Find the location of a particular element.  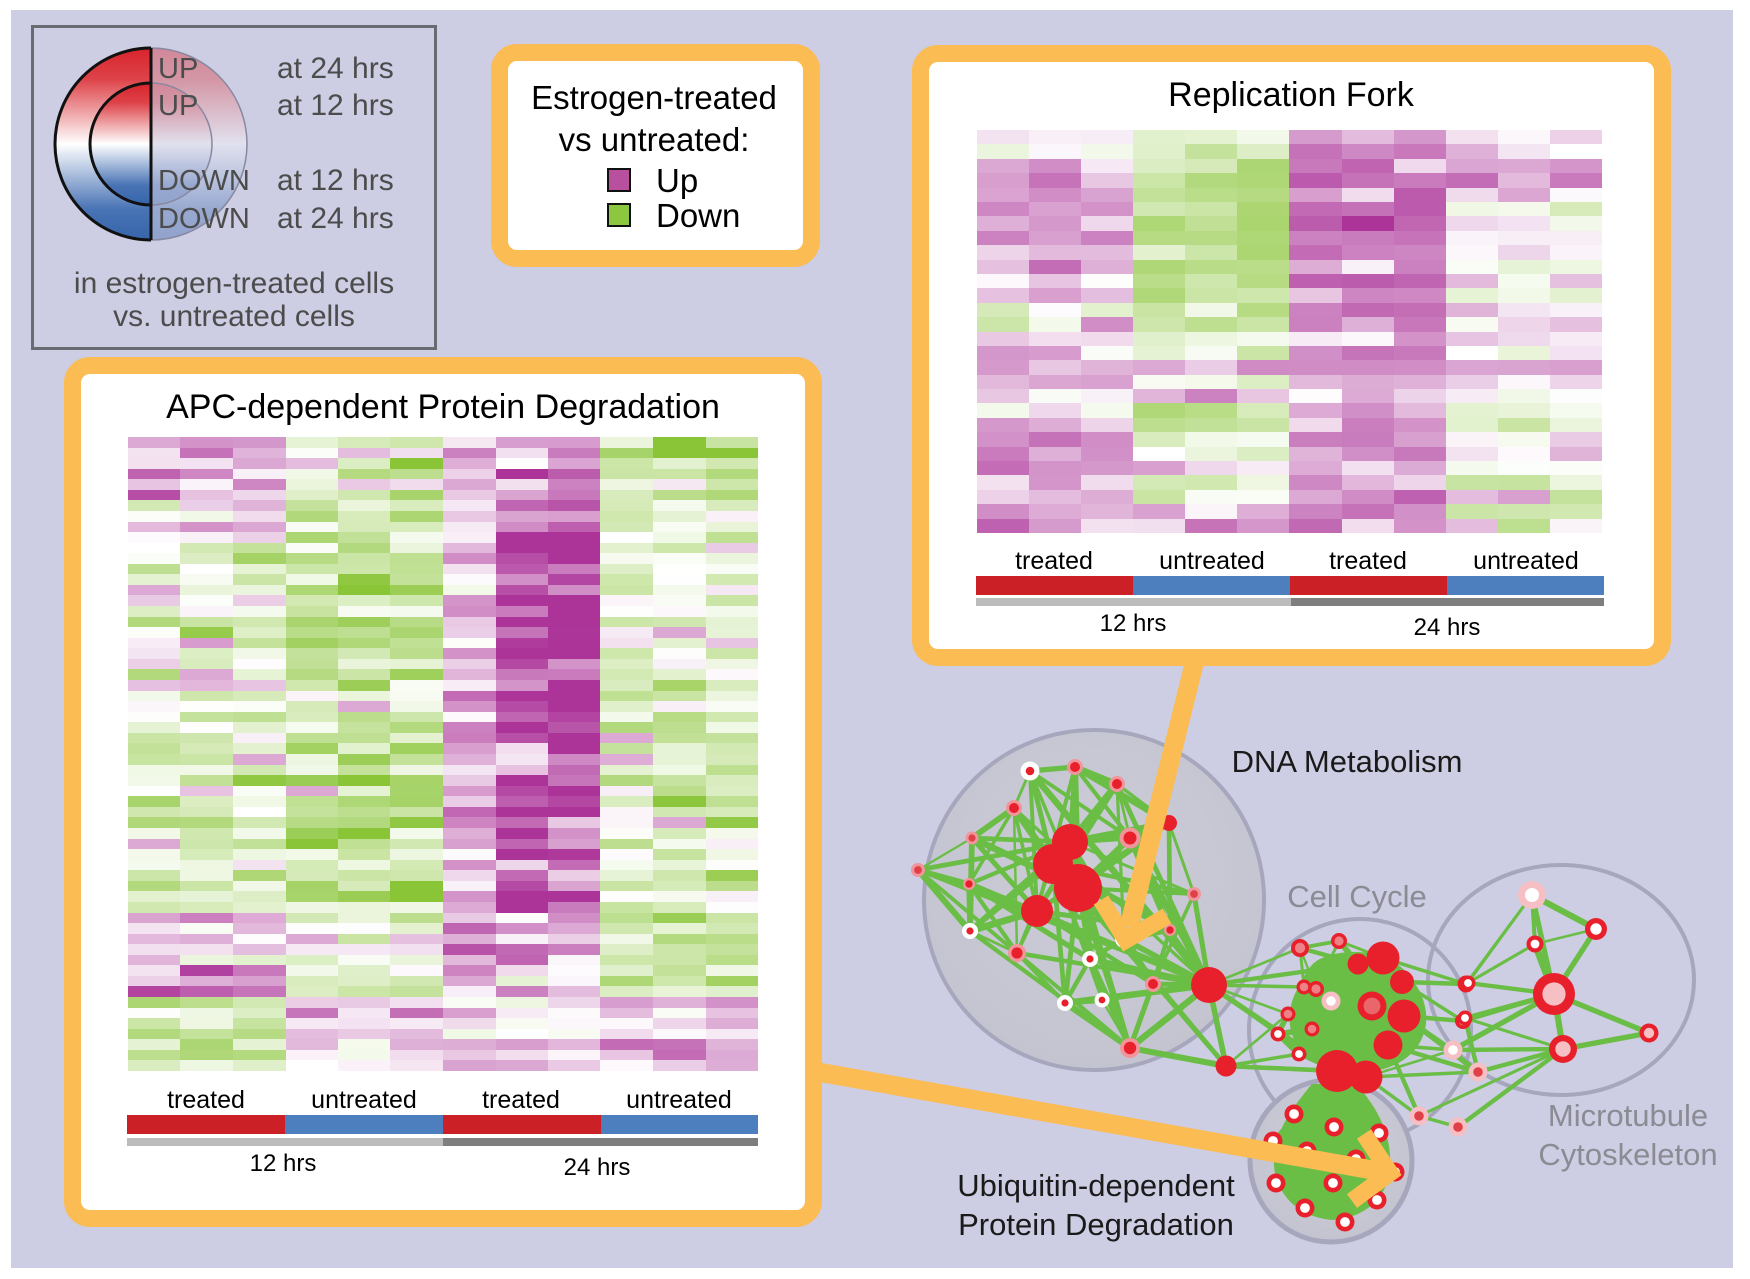

svg-text: Microtubule is located at coordinates (1628, 1115).